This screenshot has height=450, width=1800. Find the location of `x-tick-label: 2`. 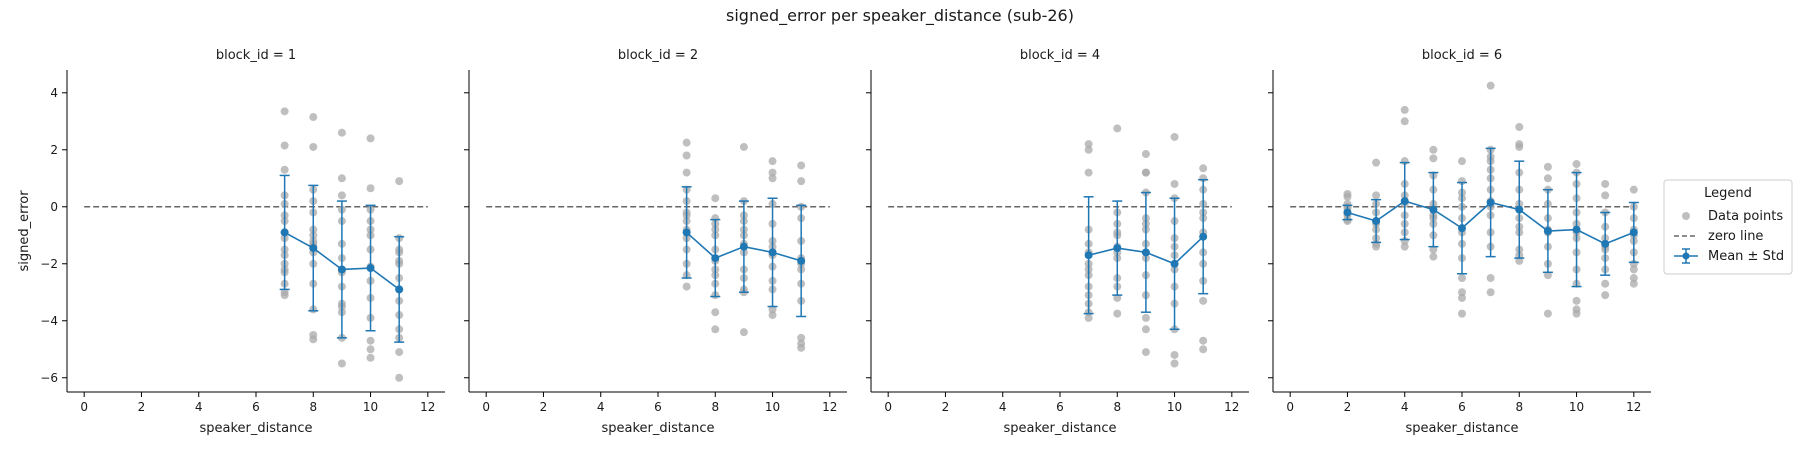

x-tick-label: 2 is located at coordinates (142, 407).